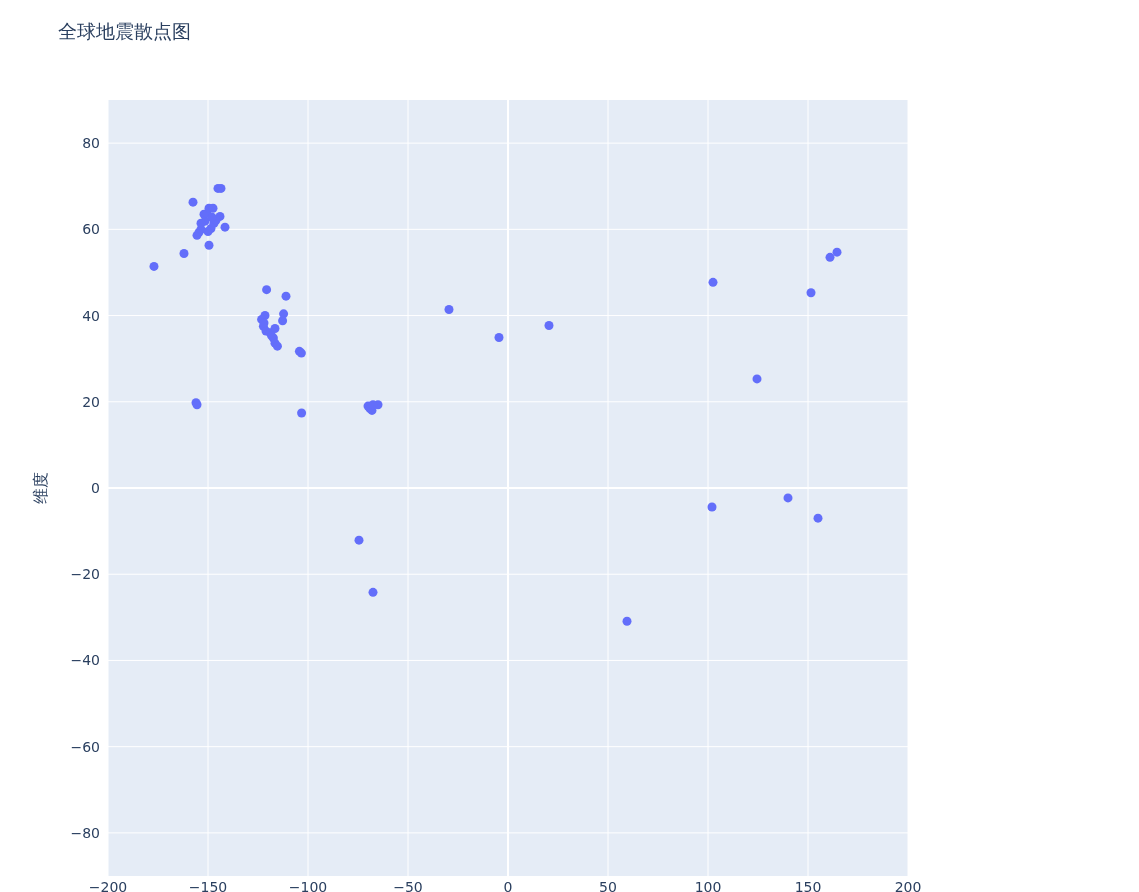  What do you see at coordinates (85, 660) in the screenshot?
I see `y-tick-label: −40` at bounding box center [85, 660].